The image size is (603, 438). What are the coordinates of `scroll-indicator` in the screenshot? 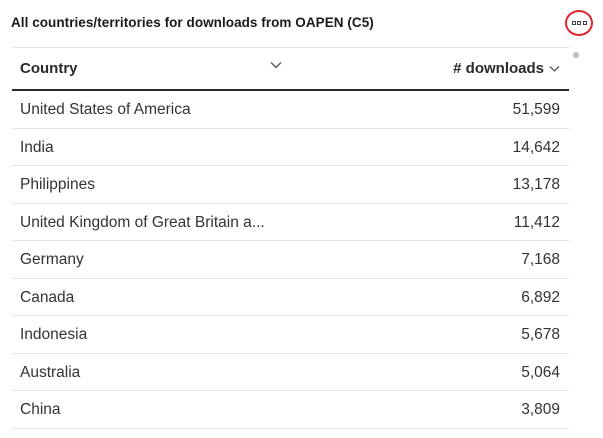 It's located at (576, 55).